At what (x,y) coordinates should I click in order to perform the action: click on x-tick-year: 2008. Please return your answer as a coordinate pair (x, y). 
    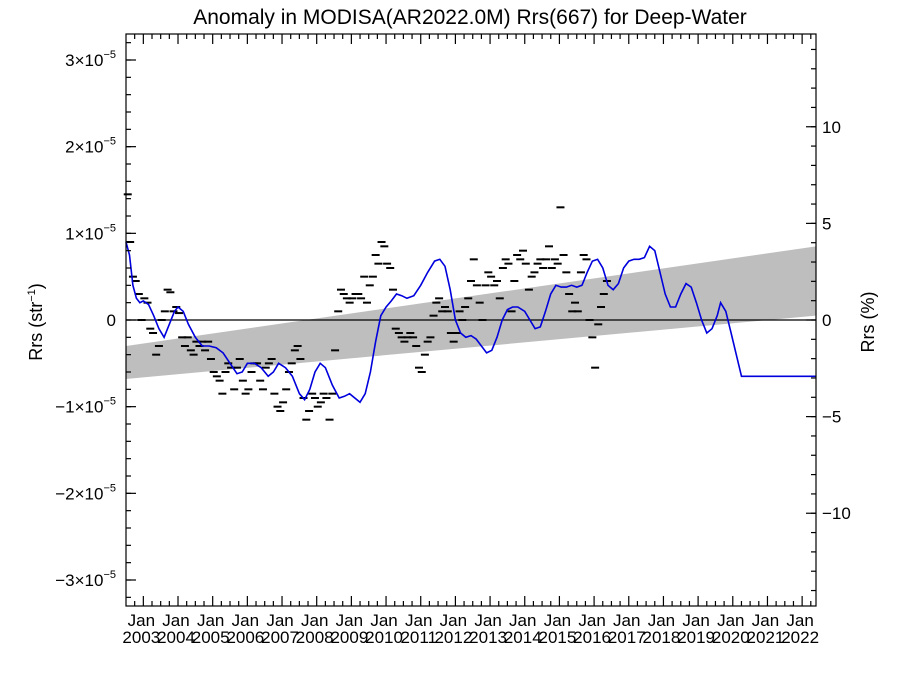
    Looking at the image, I should click on (315, 637).